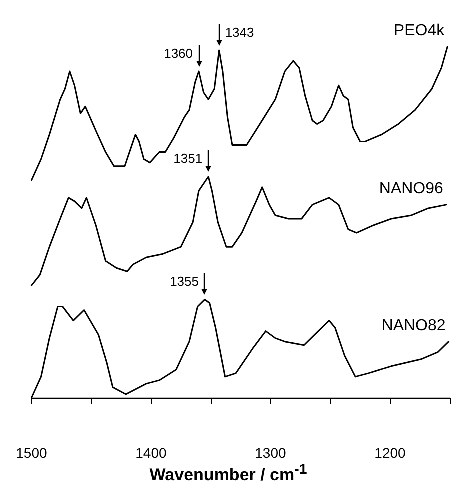 The width and height of the screenshot is (457, 495). What do you see at coordinates (228, 474) in the screenshot?
I see `x-axis-title: Wavenumber / cm$^{-1}$` at bounding box center [228, 474].